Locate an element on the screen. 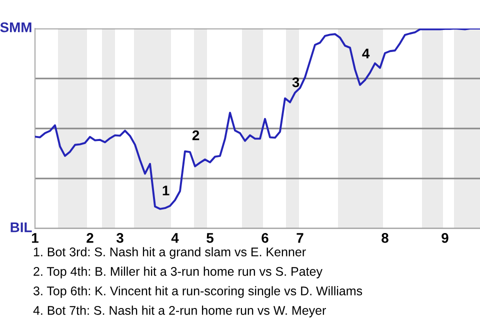 Image resolution: width=480 pixels, height=320 pixels. text: 3. Top 6th: K. Vincent hit a run-scoring single vs D. Williams is located at coordinates (197, 292).